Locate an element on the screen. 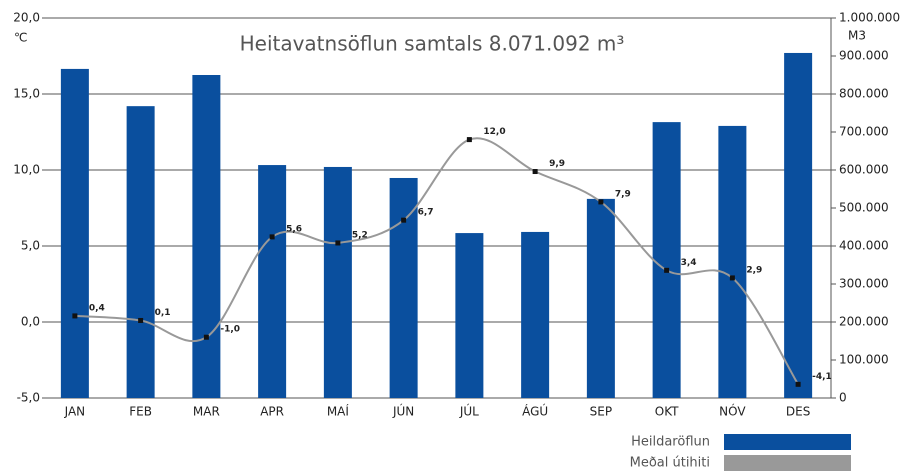 The image size is (923, 475). y2-tick-label: 1.000.000 is located at coordinates (869, 18).